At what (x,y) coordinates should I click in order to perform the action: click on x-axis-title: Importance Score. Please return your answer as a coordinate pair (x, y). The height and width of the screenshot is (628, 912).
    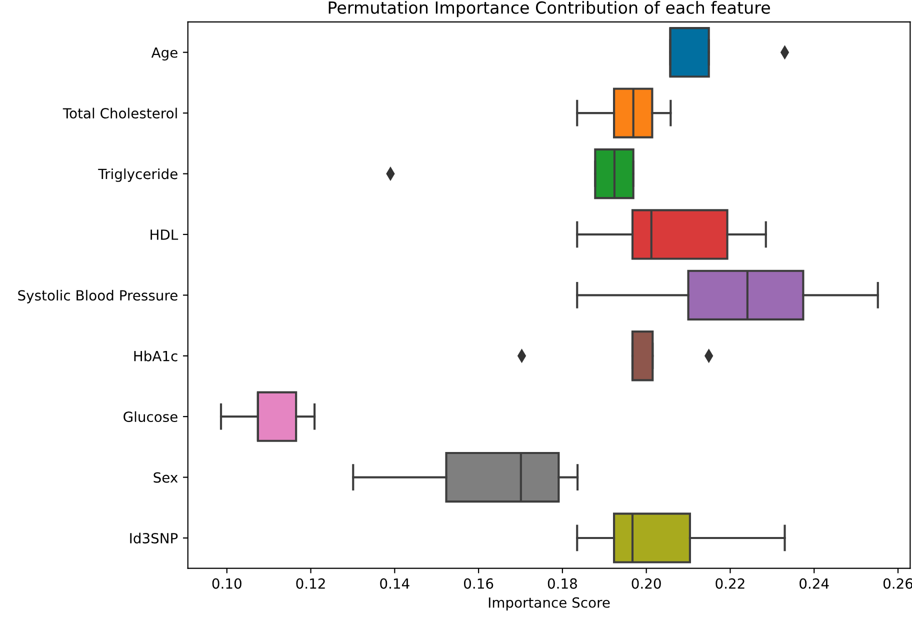
    Looking at the image, I should click on (549, 603).